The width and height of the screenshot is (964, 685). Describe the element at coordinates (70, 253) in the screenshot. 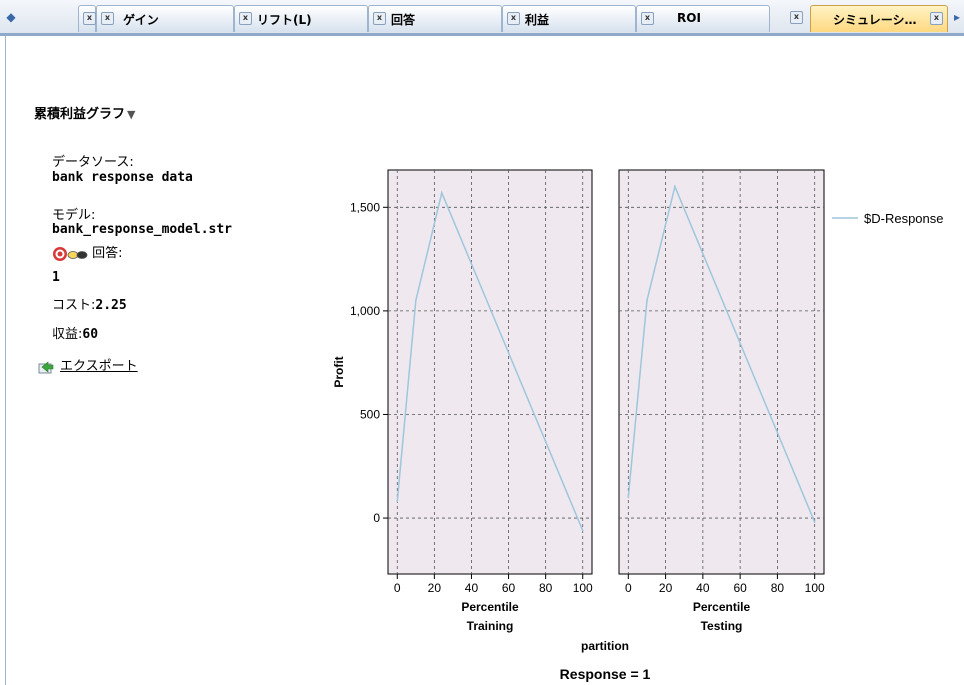

I see `response-target-icon` at that location.